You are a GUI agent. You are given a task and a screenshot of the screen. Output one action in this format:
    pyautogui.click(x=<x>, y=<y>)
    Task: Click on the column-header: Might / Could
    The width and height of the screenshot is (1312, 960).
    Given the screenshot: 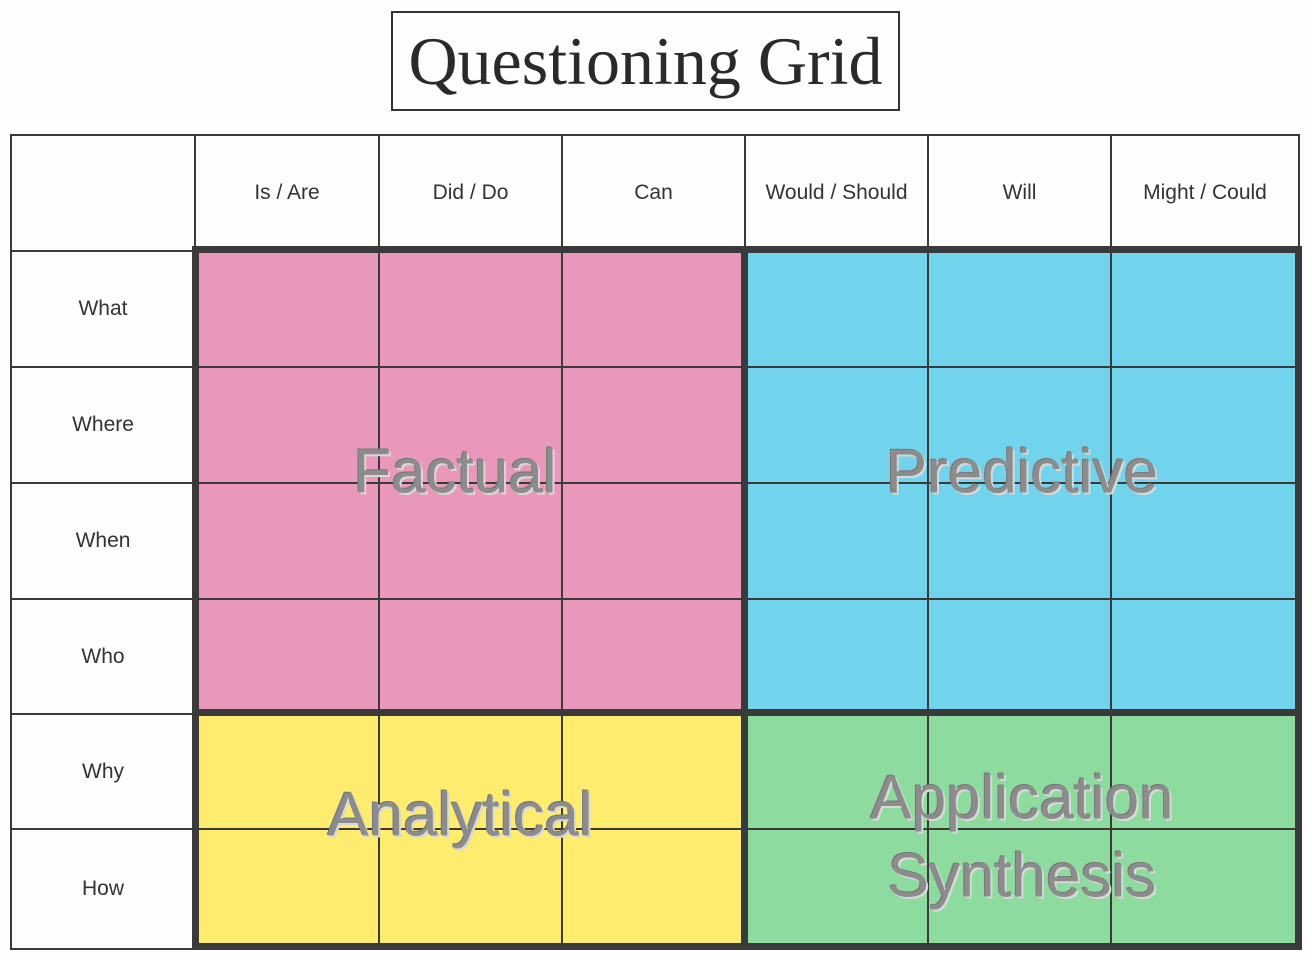 What is the action you would take?
    pyautogui.click(x=1205, y=193)
    